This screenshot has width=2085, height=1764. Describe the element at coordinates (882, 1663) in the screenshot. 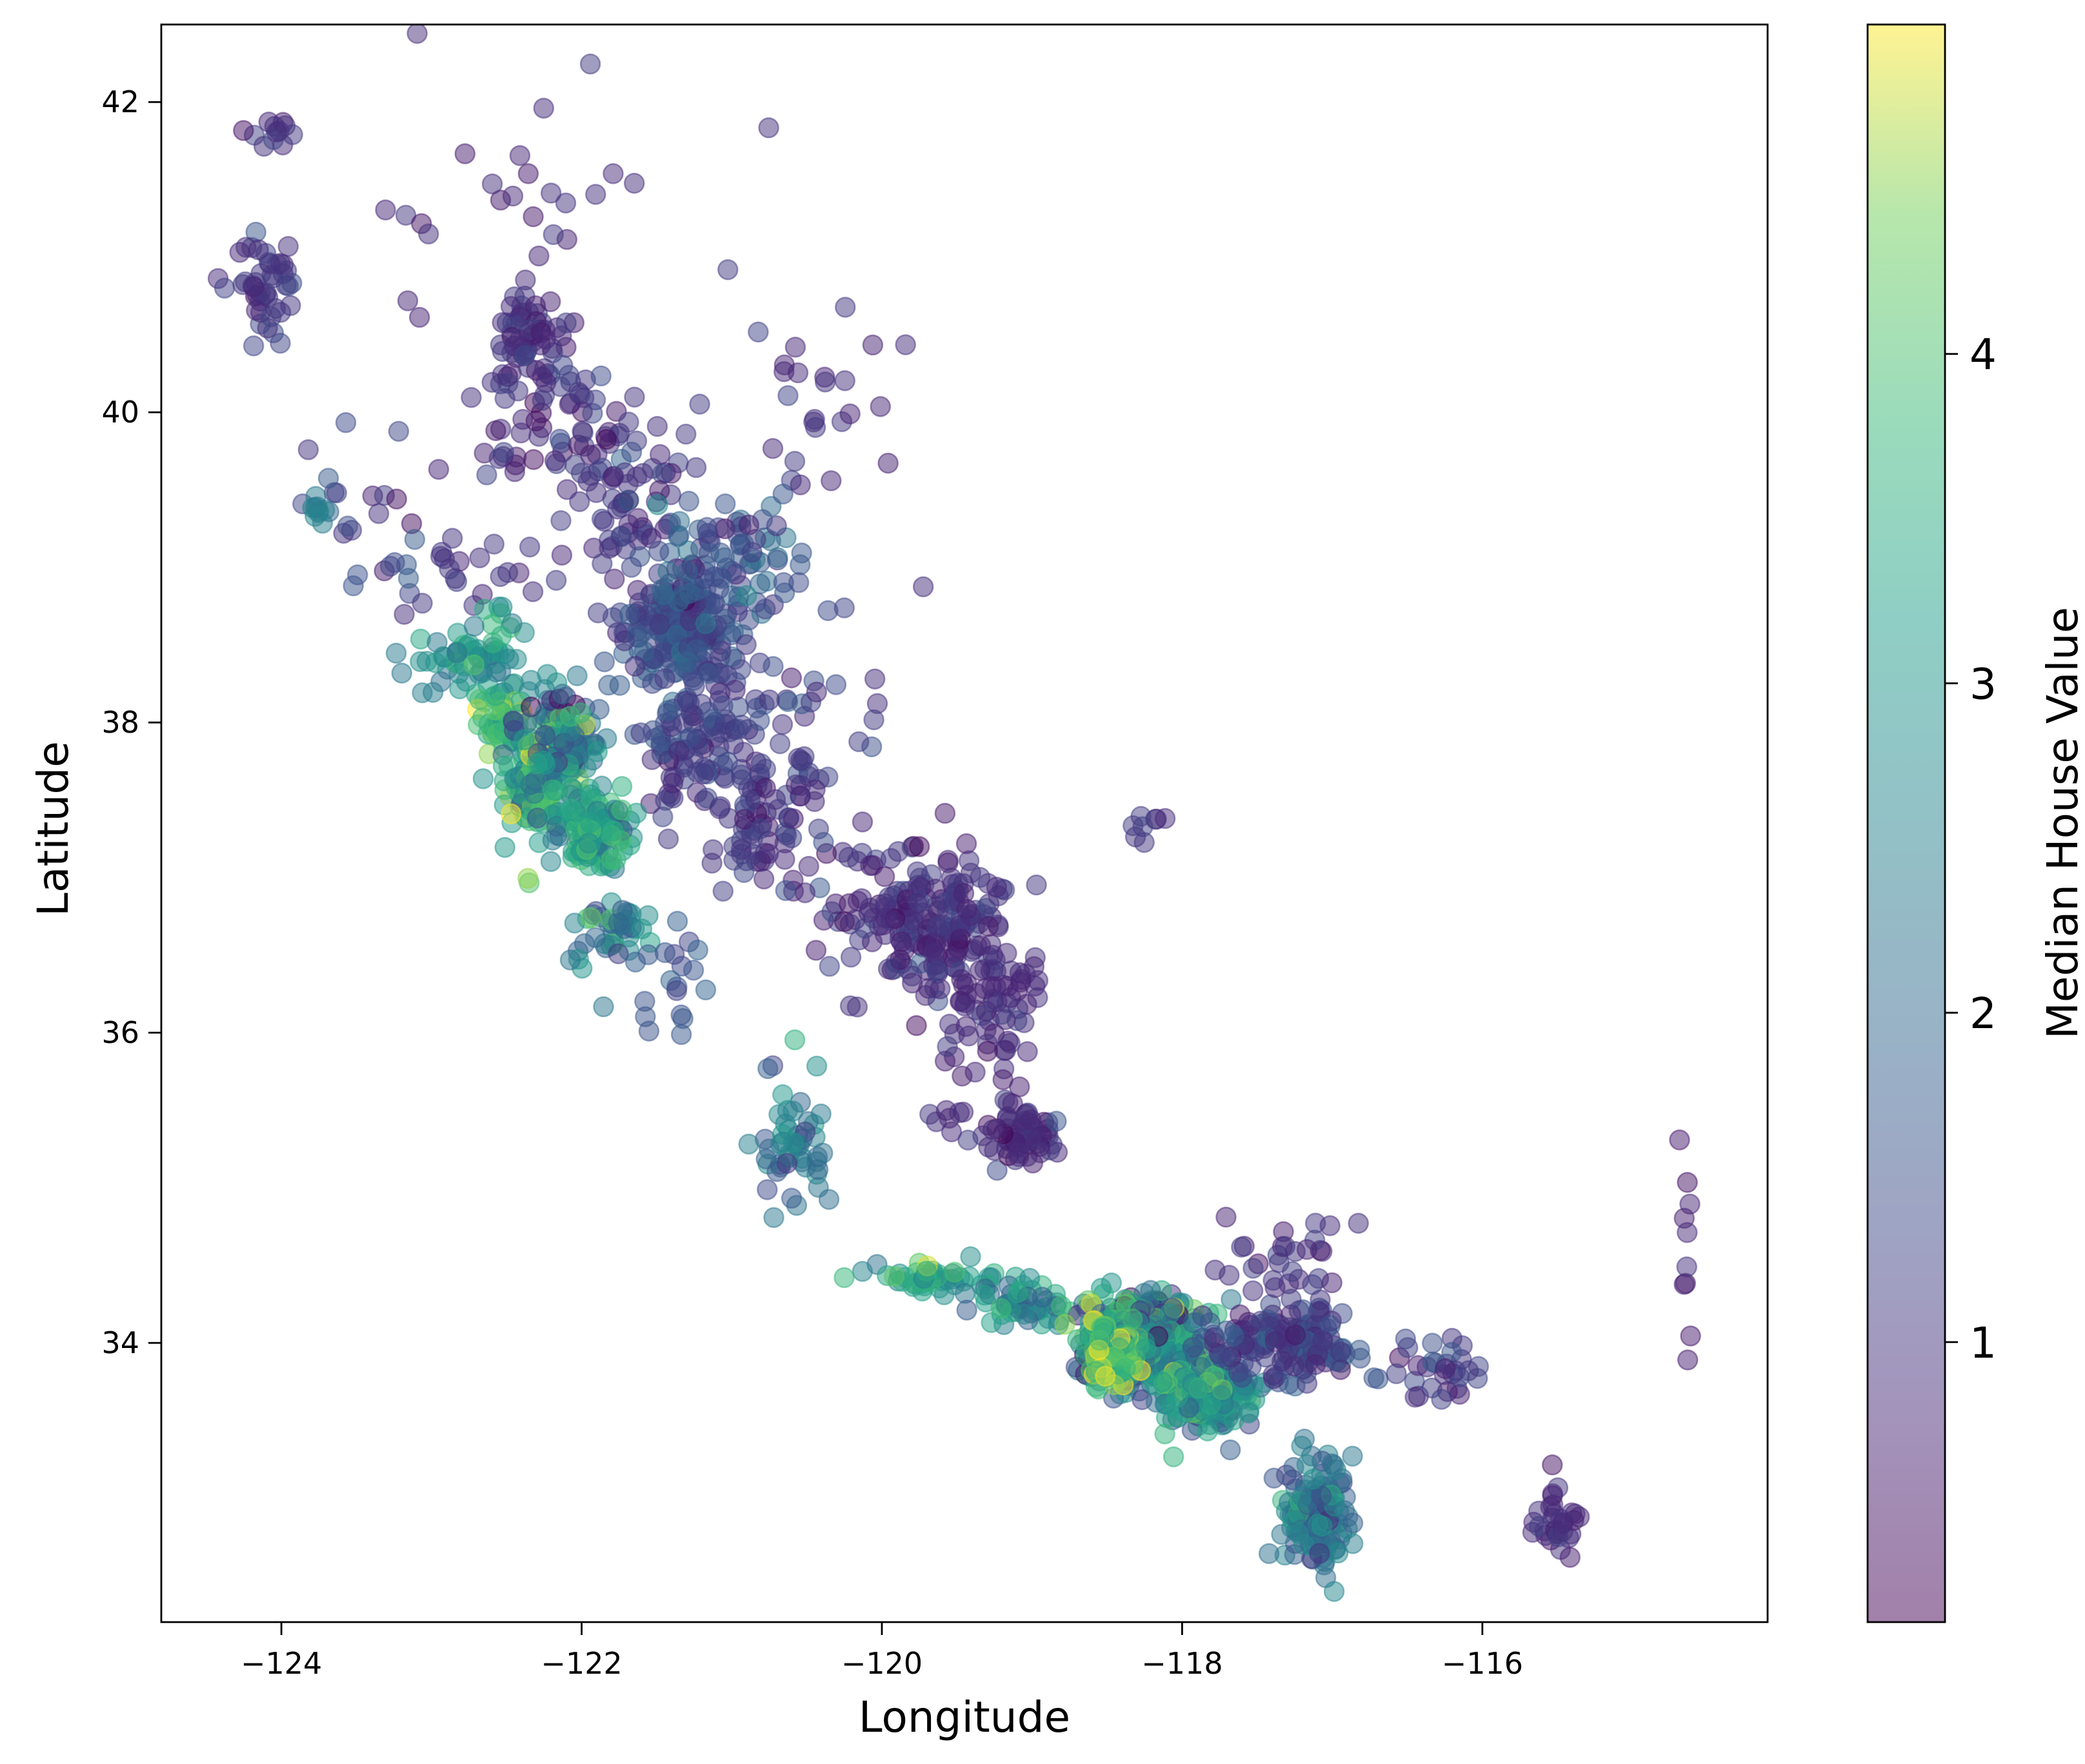

I see `x-tick-label: −120` at that location.